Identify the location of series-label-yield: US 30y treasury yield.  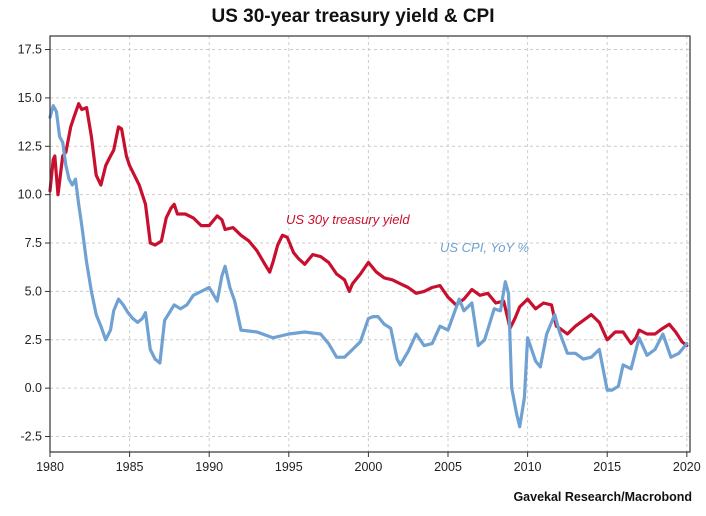
(348, 219).